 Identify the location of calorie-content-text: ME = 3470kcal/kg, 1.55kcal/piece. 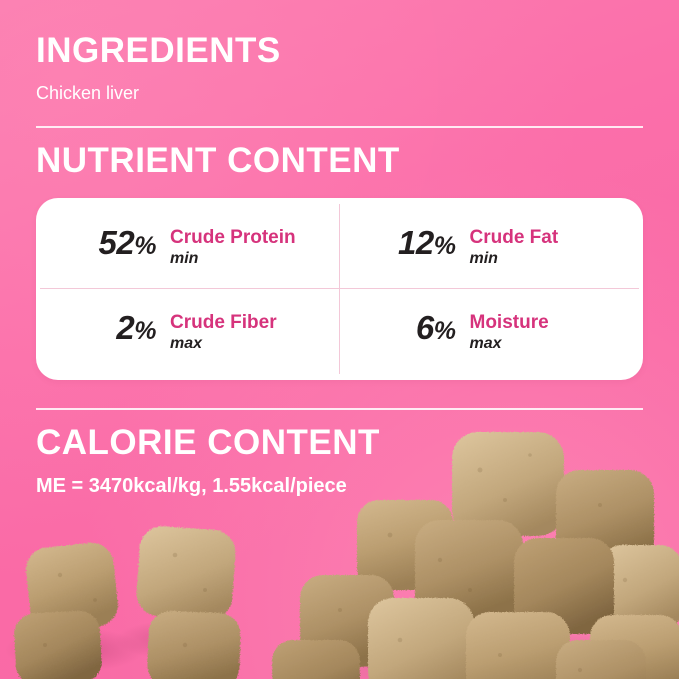
(191, 485).